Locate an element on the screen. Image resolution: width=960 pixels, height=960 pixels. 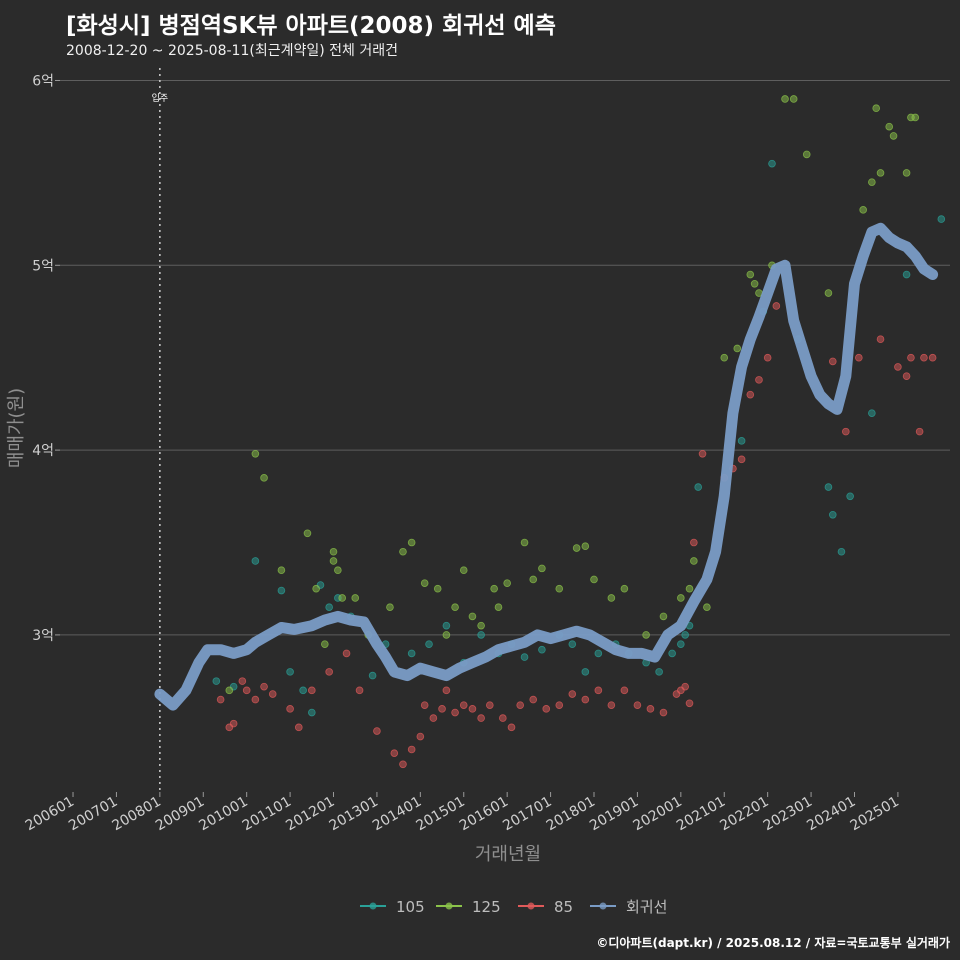
x-tick-label: 200901 is located at coordinates (180, 814).